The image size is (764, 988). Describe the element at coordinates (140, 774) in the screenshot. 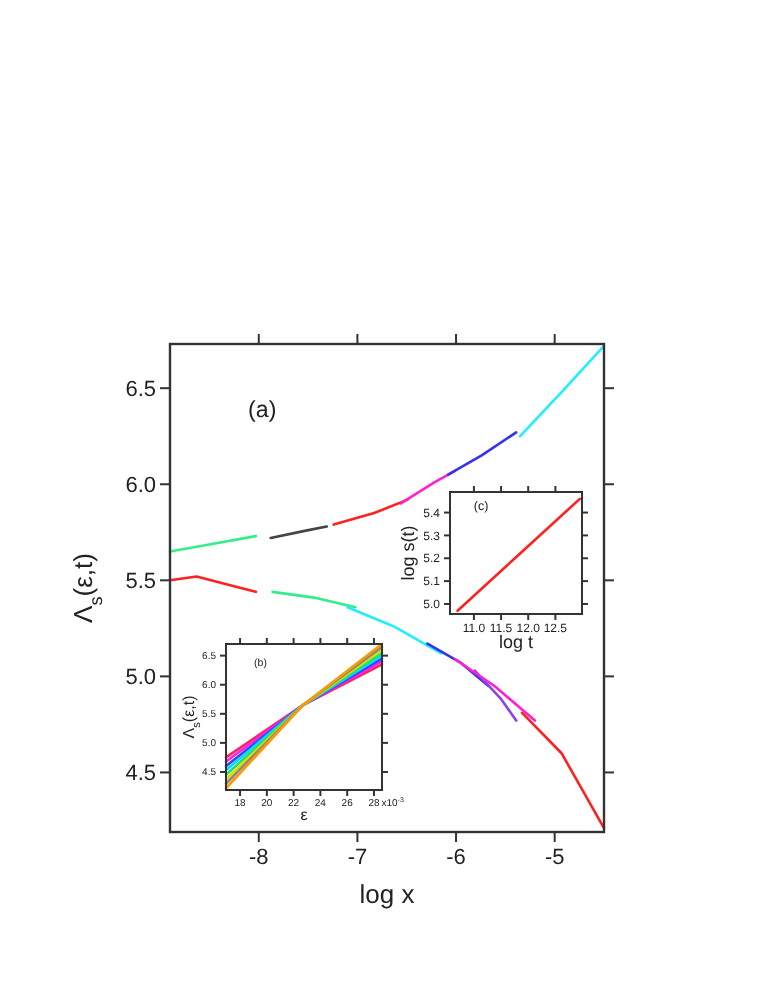

I see `y-tick-label: 4.5` at that location.